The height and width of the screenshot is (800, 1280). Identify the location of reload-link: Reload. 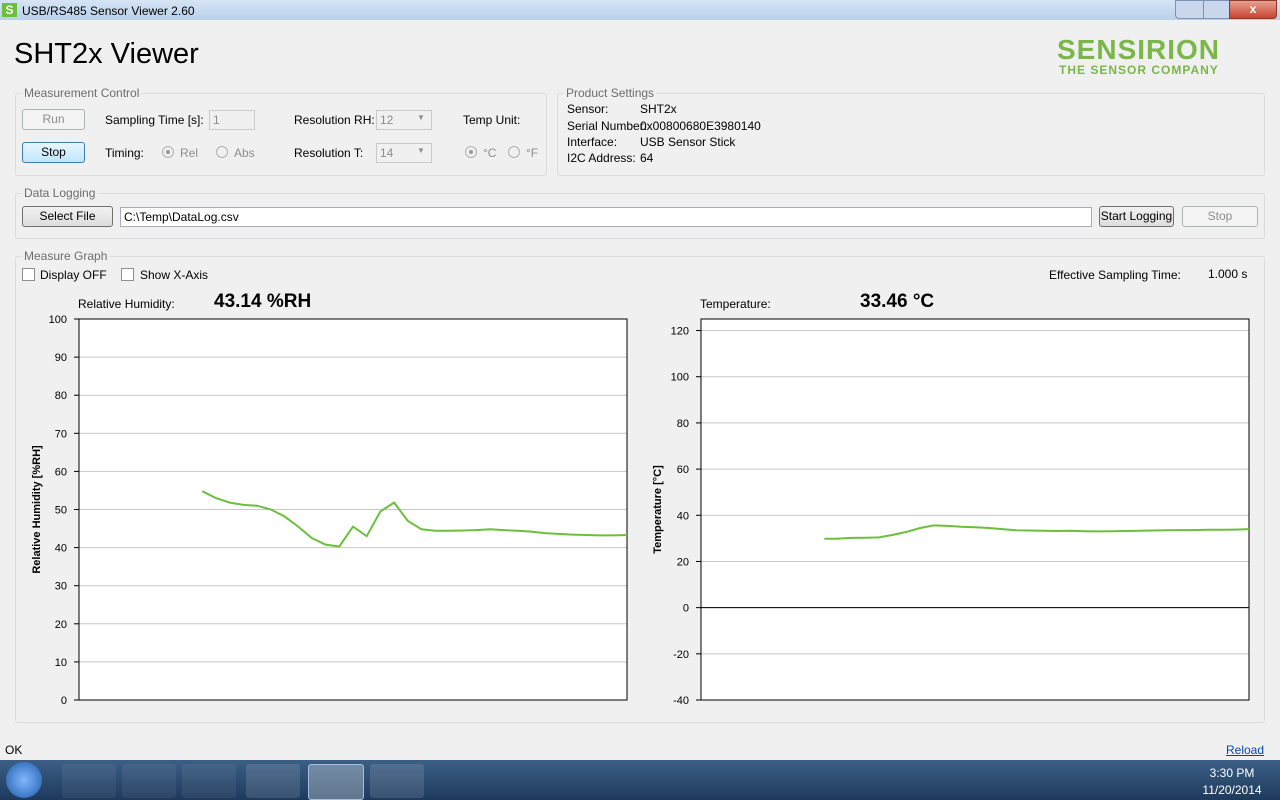
(1245, 750).